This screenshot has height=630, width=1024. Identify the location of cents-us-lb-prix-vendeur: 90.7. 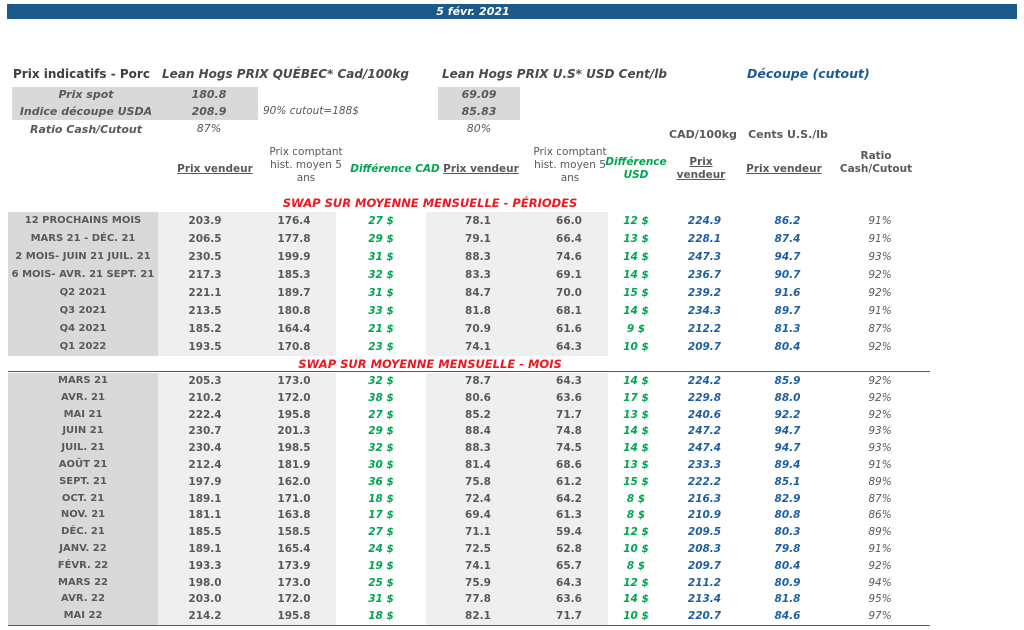
(787, 275).